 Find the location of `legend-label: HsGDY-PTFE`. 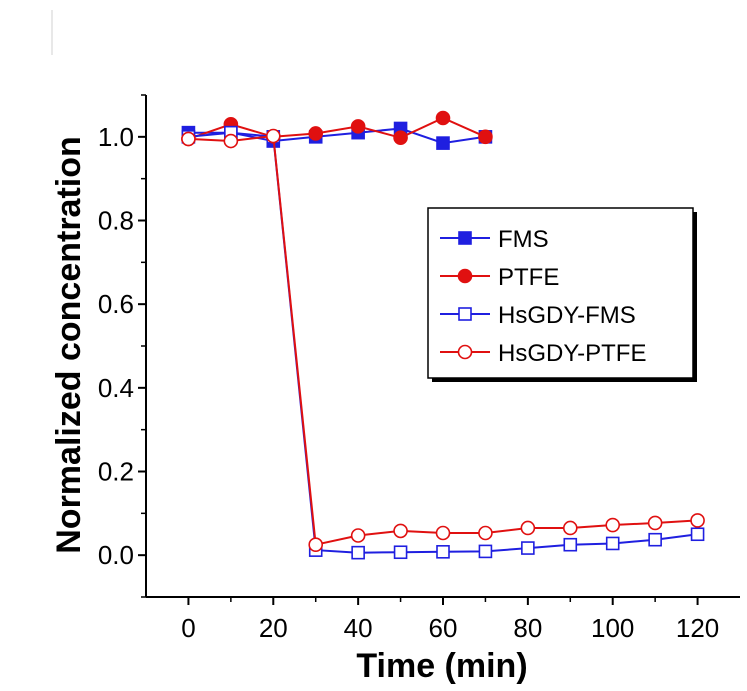

legend-label: HsGDY-PTFE is located at coordinates (572, 353).